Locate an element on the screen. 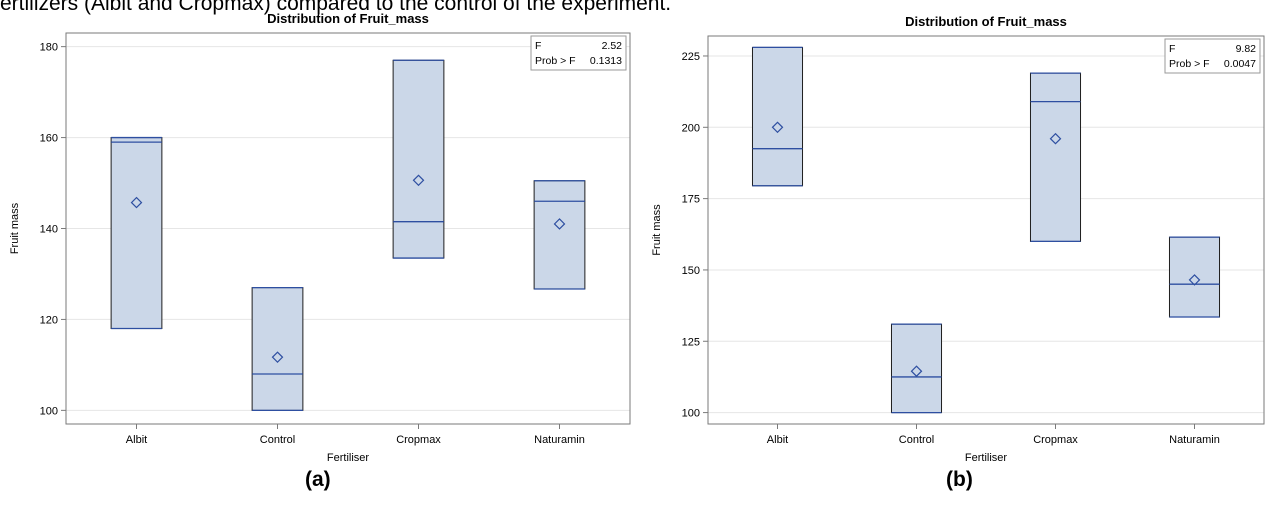 The width and height of the screenshot is (1269, 521). y-tick-label: 175 is located at coordinates (691, 200).